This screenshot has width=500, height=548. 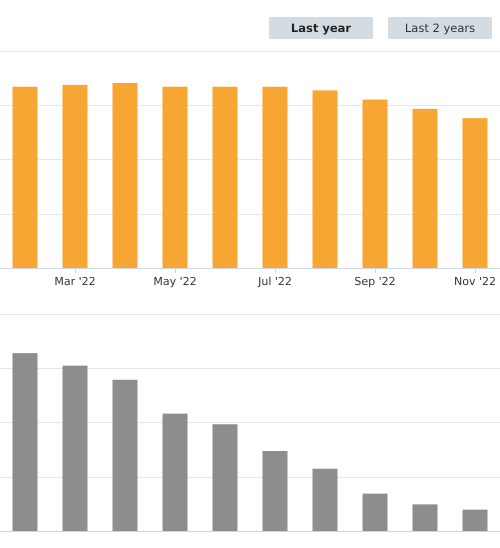 I want to click on x-tick-label: May '22, so click(x=175, y=281).